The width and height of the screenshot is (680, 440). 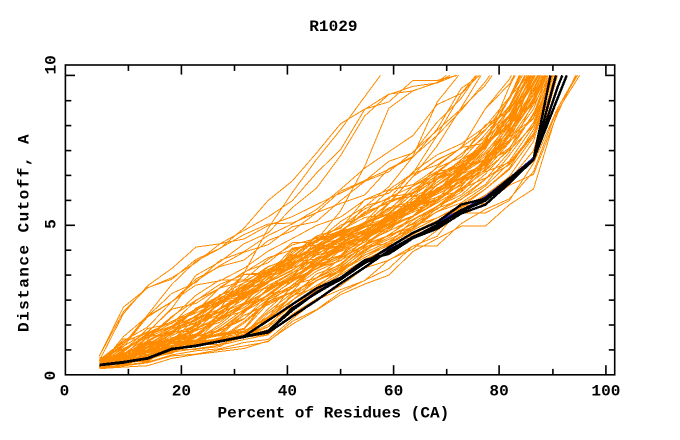 I want to click on svg-text: 60, so click(x=393, y=392).